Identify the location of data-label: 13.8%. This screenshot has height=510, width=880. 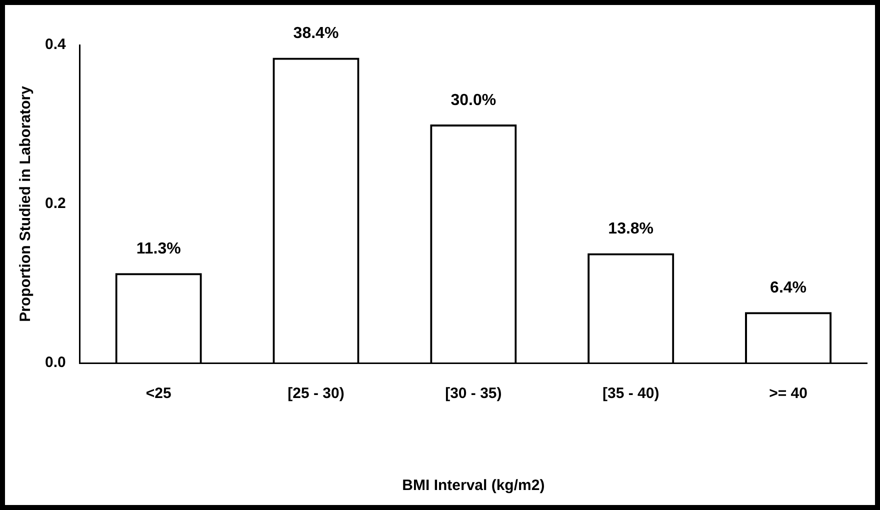
(631, 229).